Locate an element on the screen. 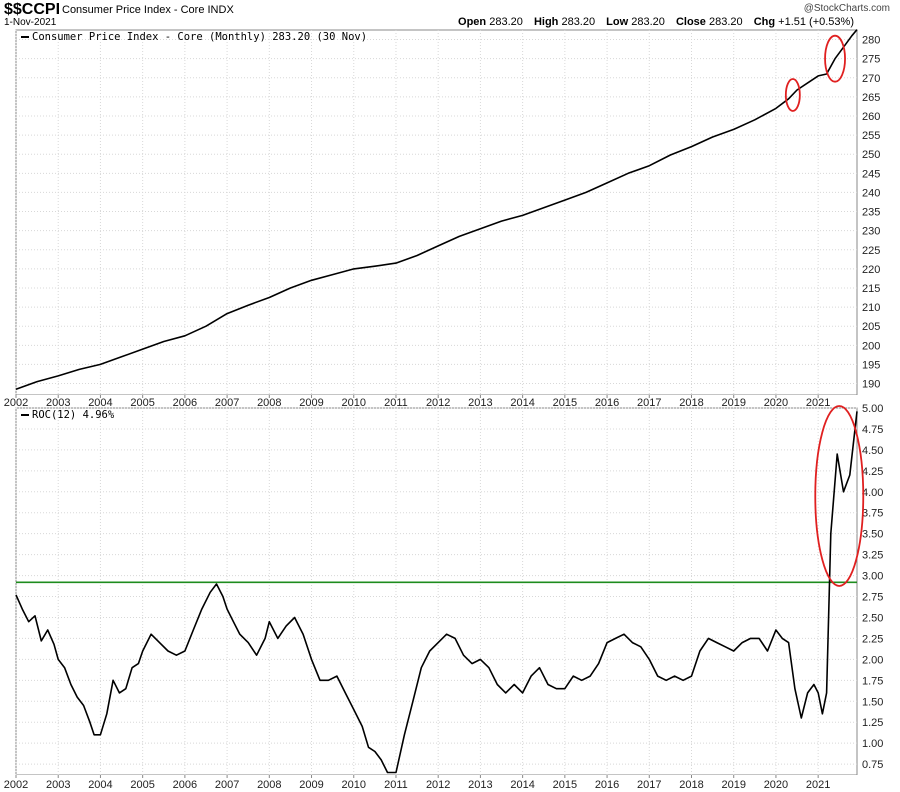 This screenshot has width=900, height=792. y-tick-label: 210 is located at coordinates (871, 308).